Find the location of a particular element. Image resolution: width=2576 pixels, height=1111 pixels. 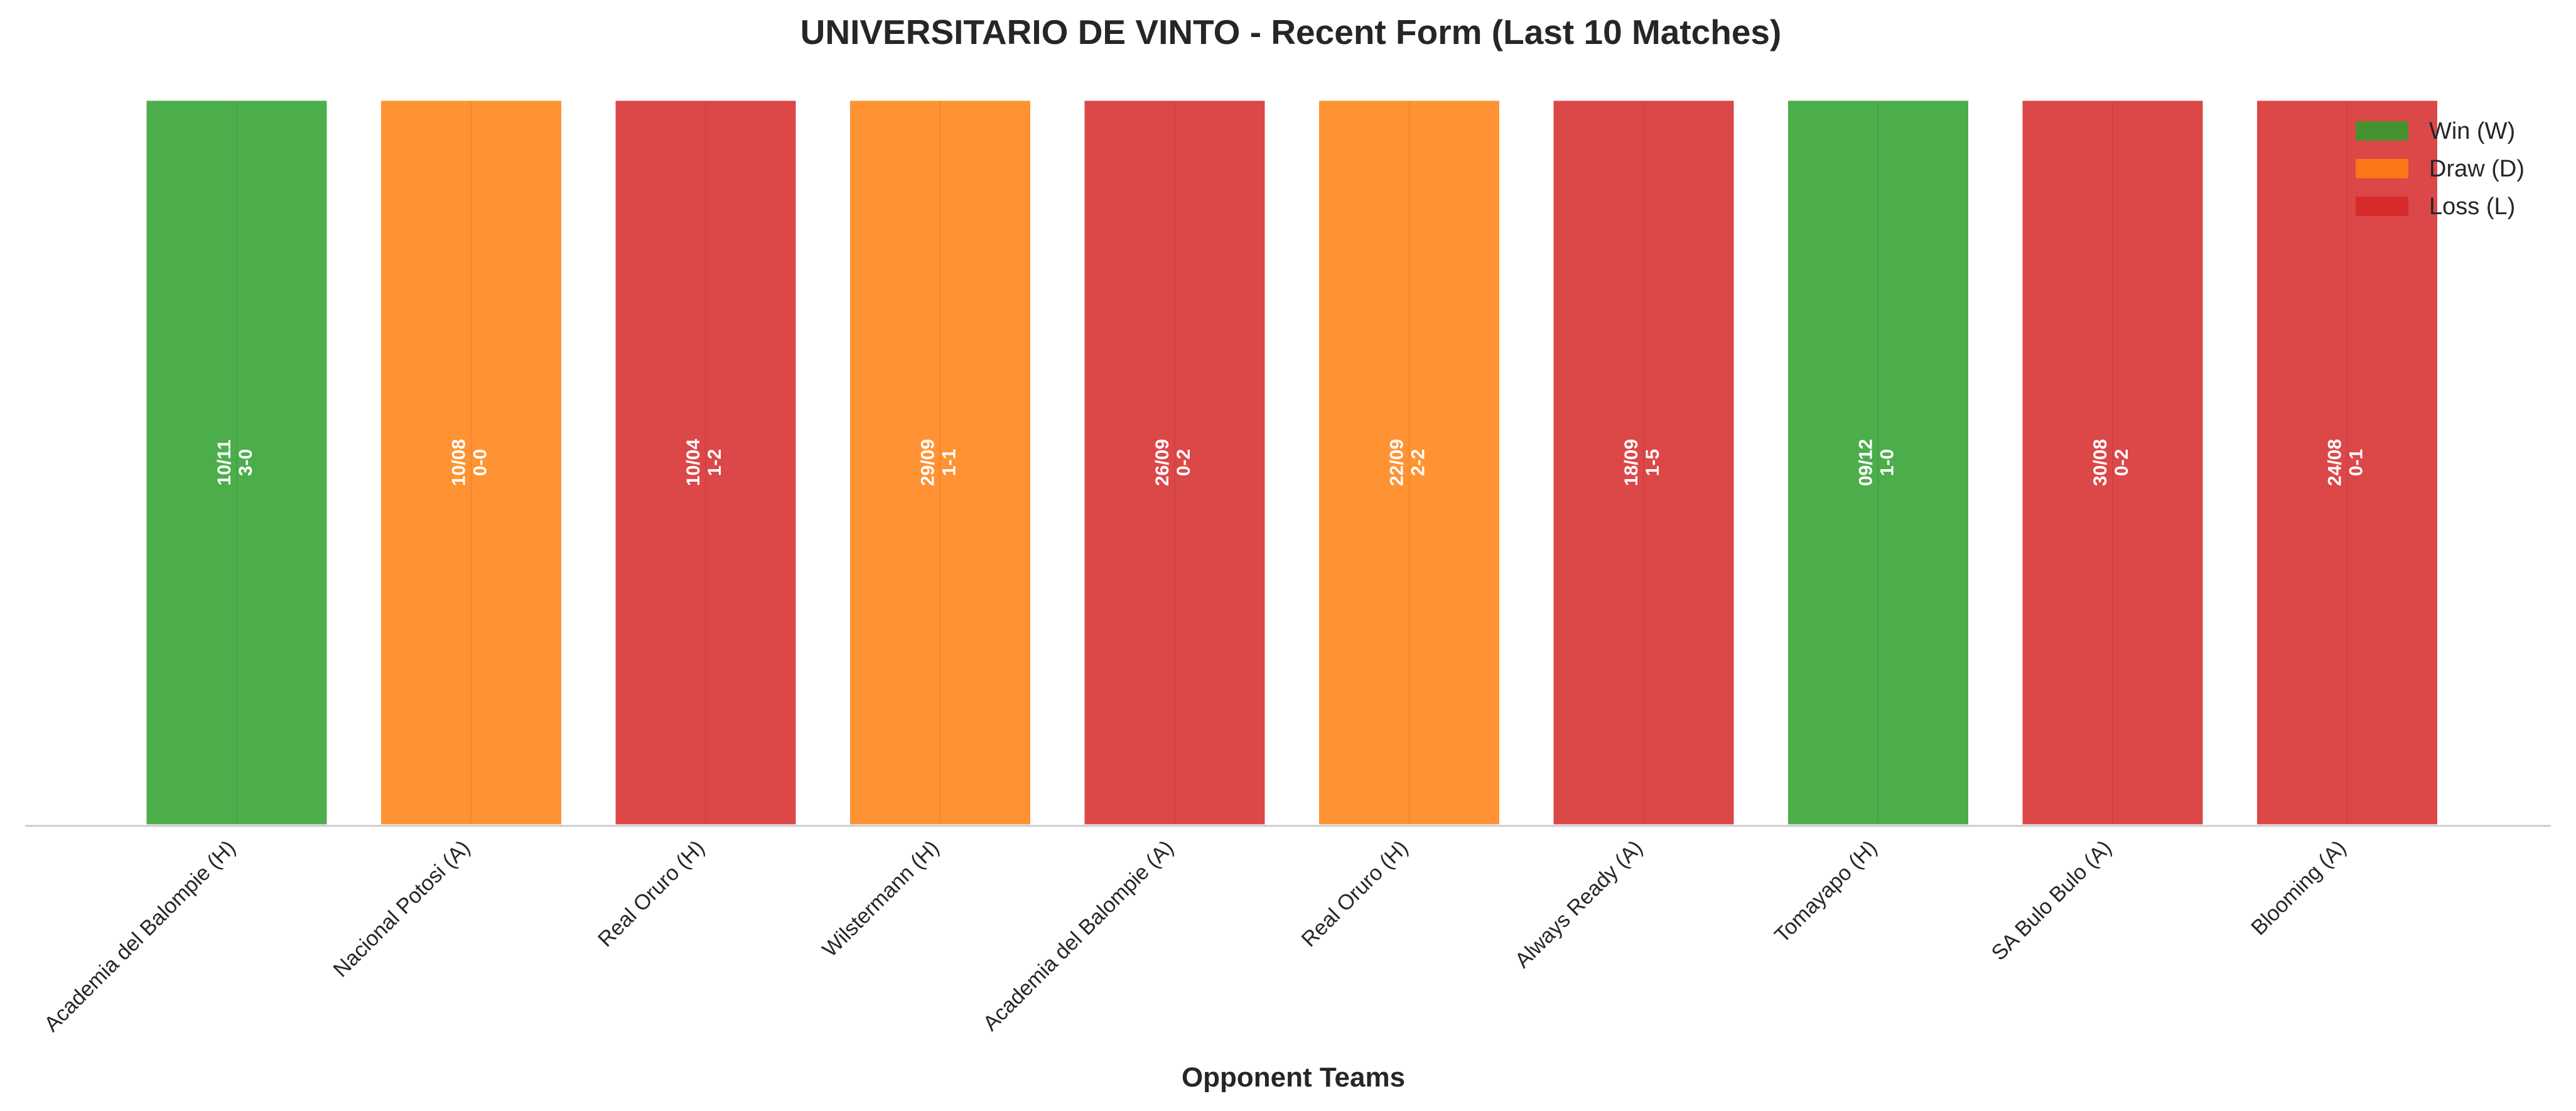

bar-data-label: 18/091-5 is located at coordinates (1642, 463).